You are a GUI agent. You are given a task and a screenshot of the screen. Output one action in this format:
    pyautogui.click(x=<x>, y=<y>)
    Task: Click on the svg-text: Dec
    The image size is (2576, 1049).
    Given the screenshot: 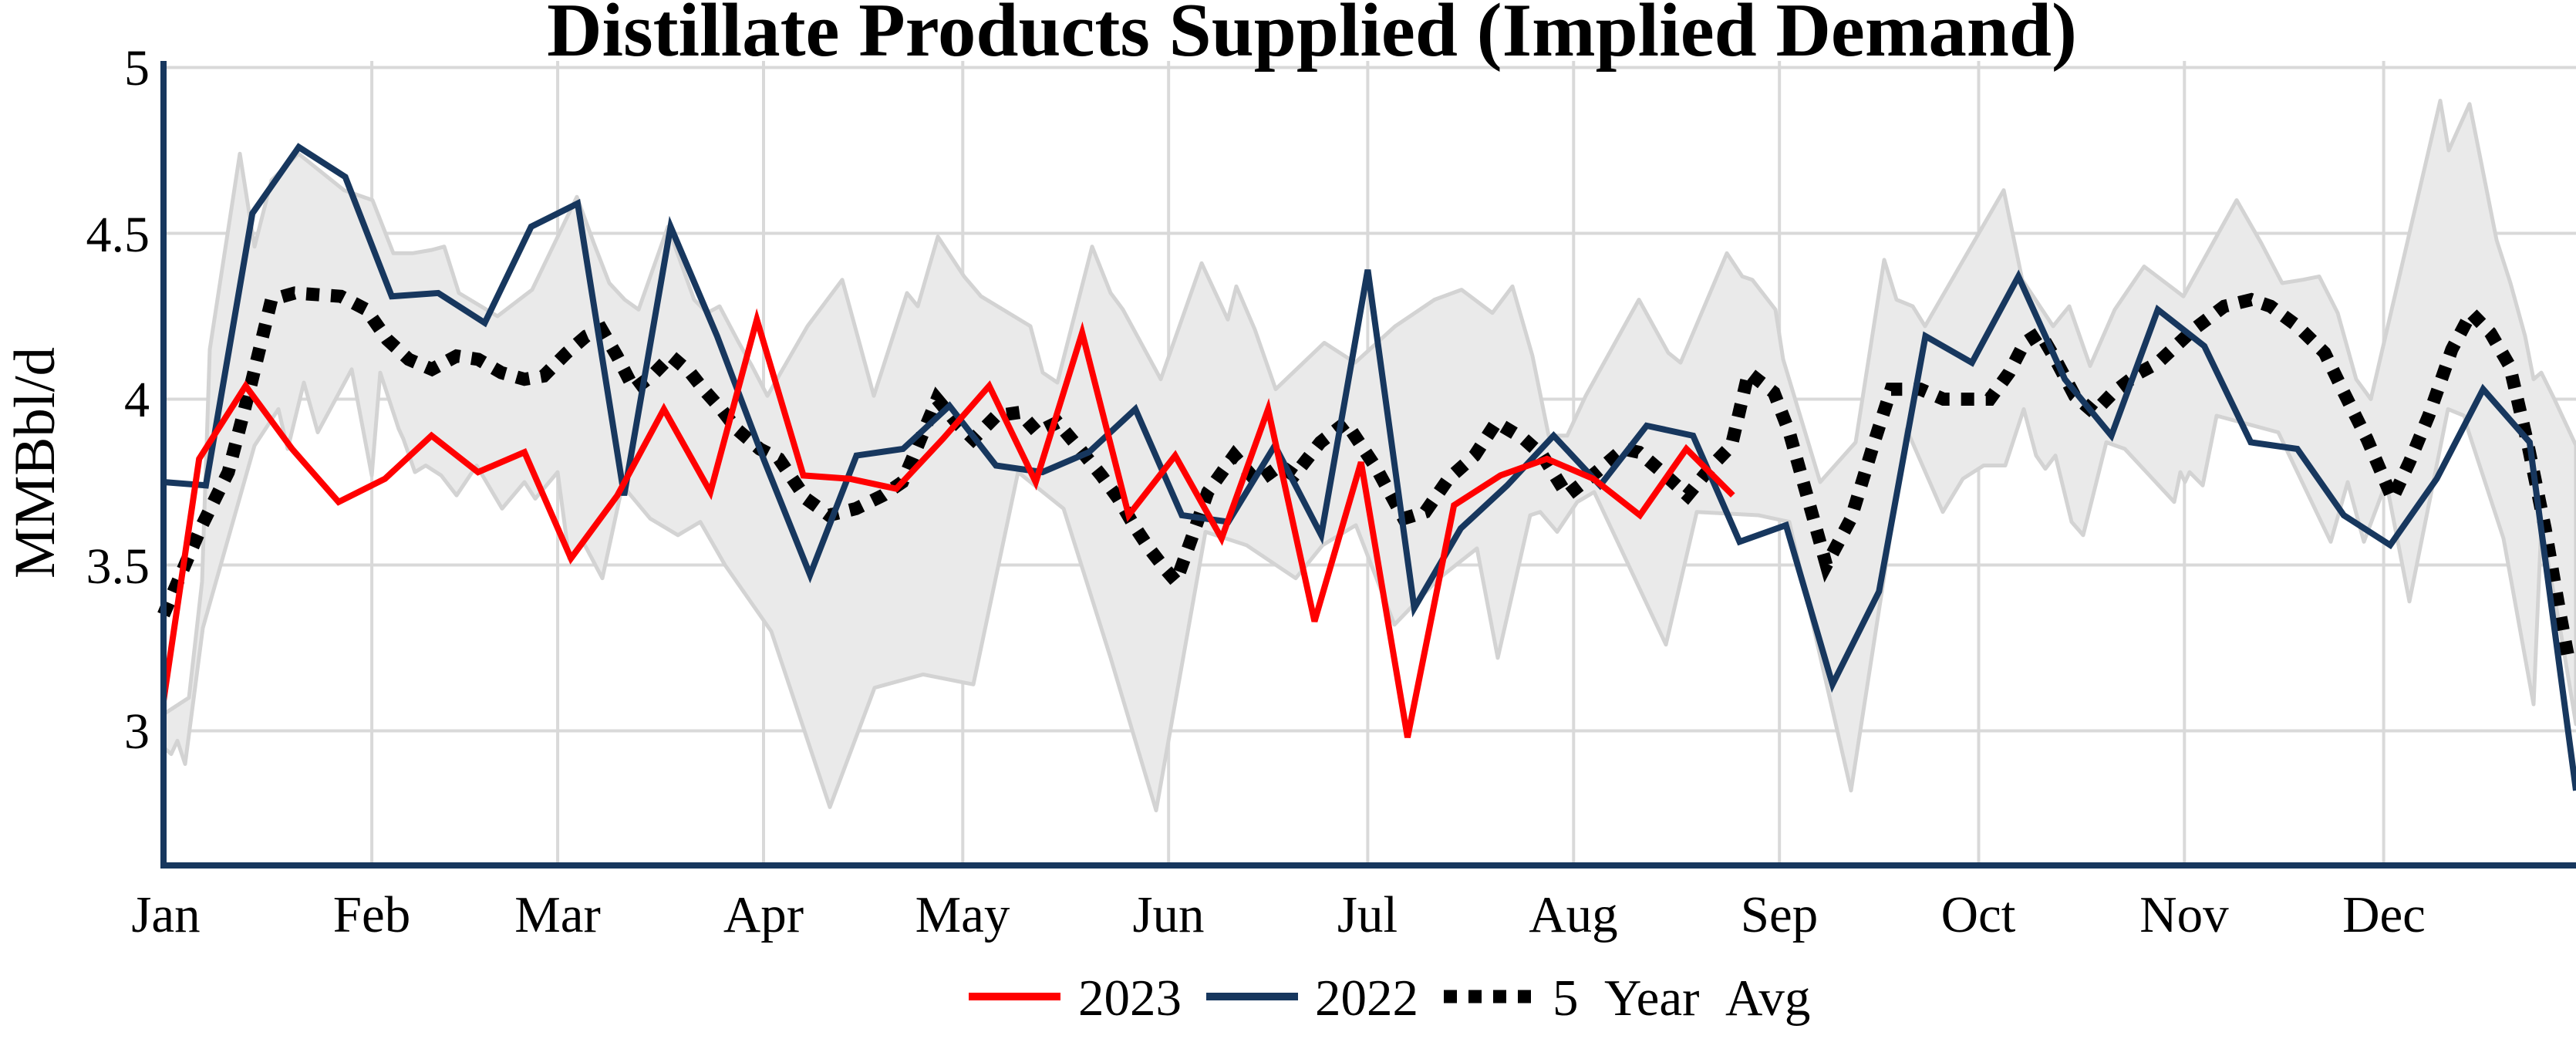 What is the action you would take?
    pyautogui.click(x=2384, y=915)
    